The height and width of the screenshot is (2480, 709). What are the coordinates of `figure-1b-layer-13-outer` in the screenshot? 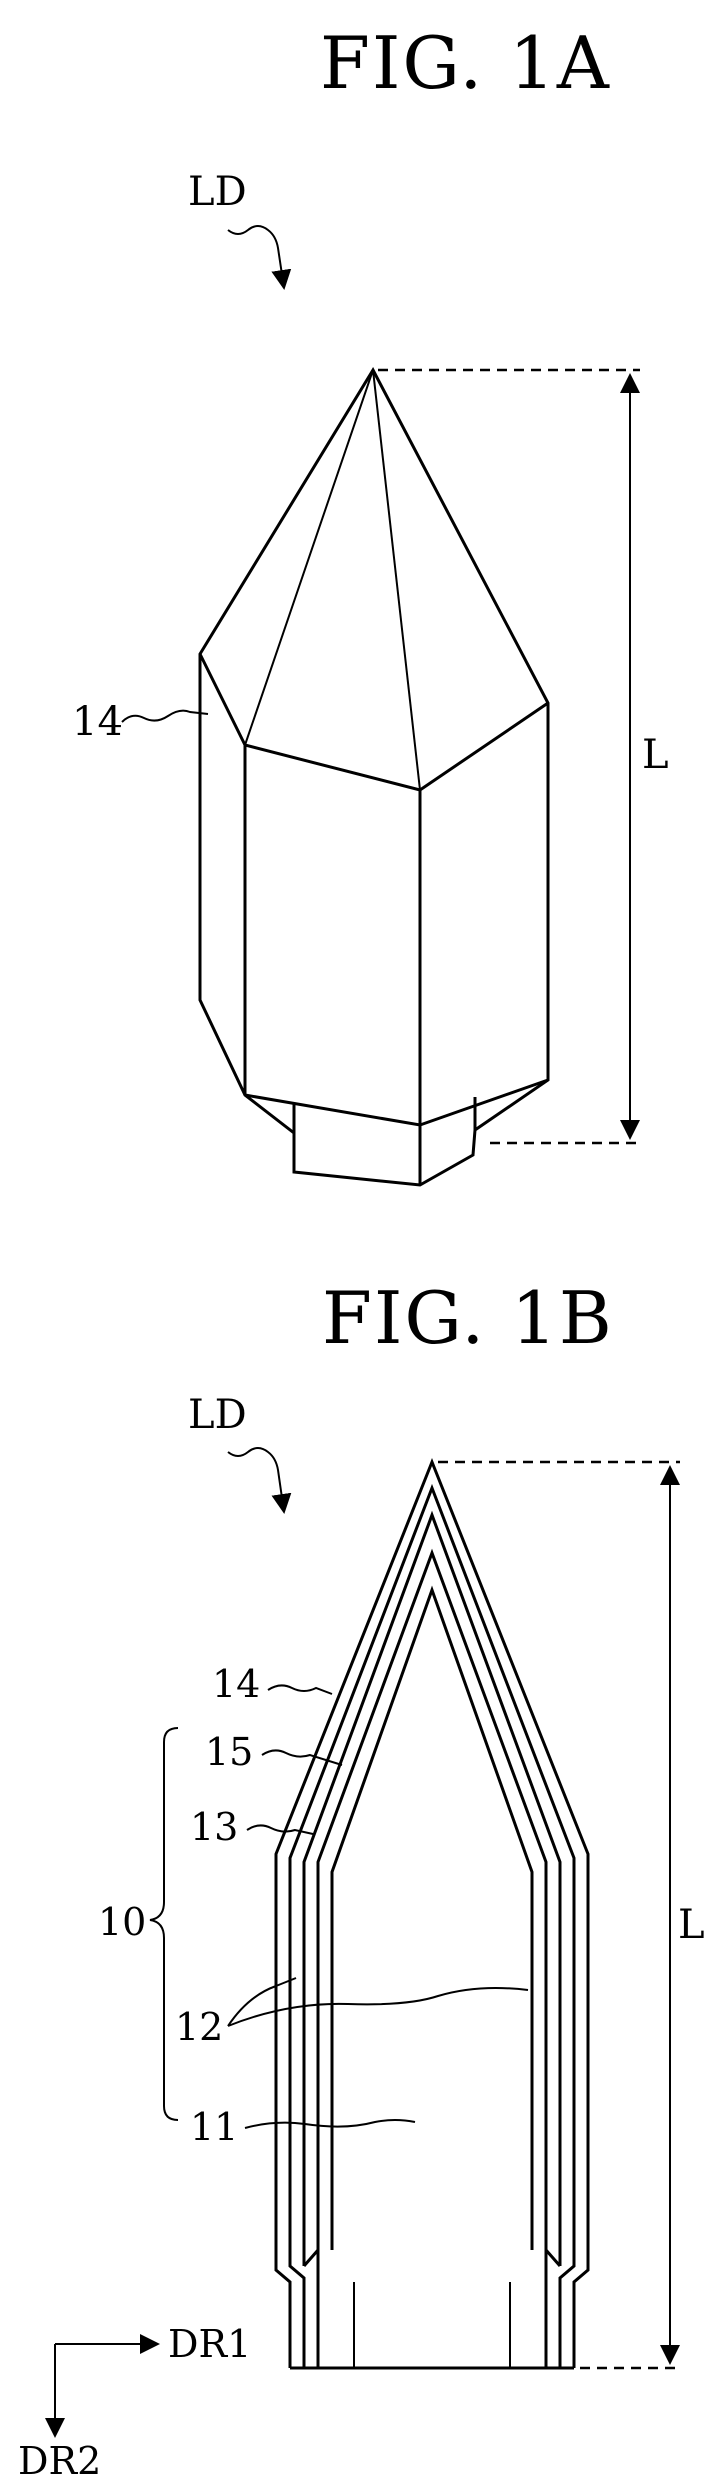 It's located at (432, 1890).